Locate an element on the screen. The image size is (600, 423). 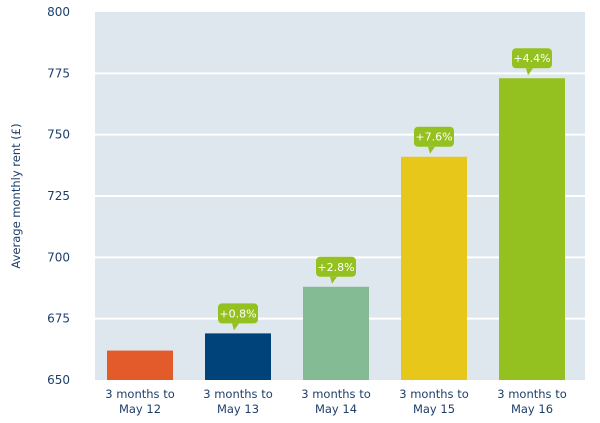
data-label: +0.8% is located at coordinates (237, 313).